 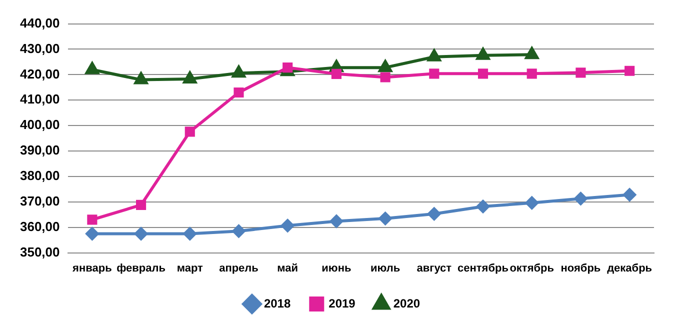 What do you see at coordinates (190, 268) in the screenshot?
I see `x-tick-label: март` at bounding box center [190, 268].